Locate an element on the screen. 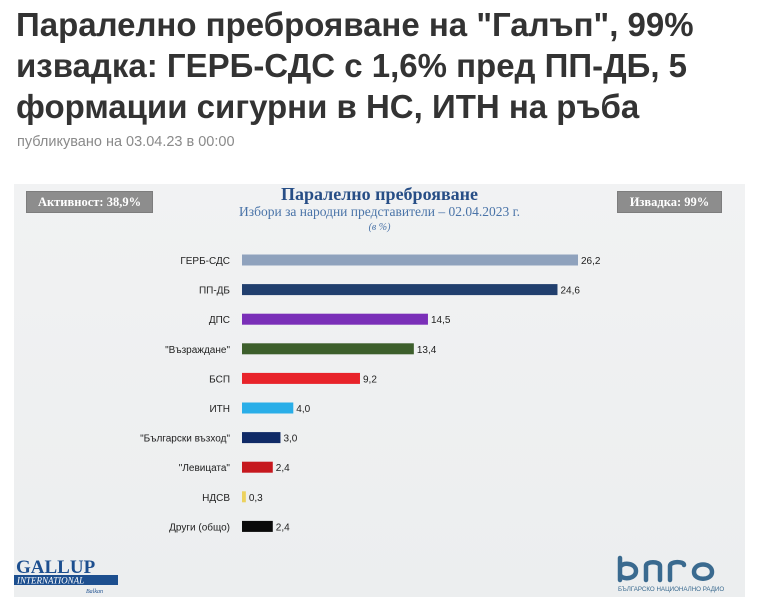 The height and width of the screenshot is (597, 768). gallup-logo-subword: INTERNATIONAL is located at coordinates (50, 581).